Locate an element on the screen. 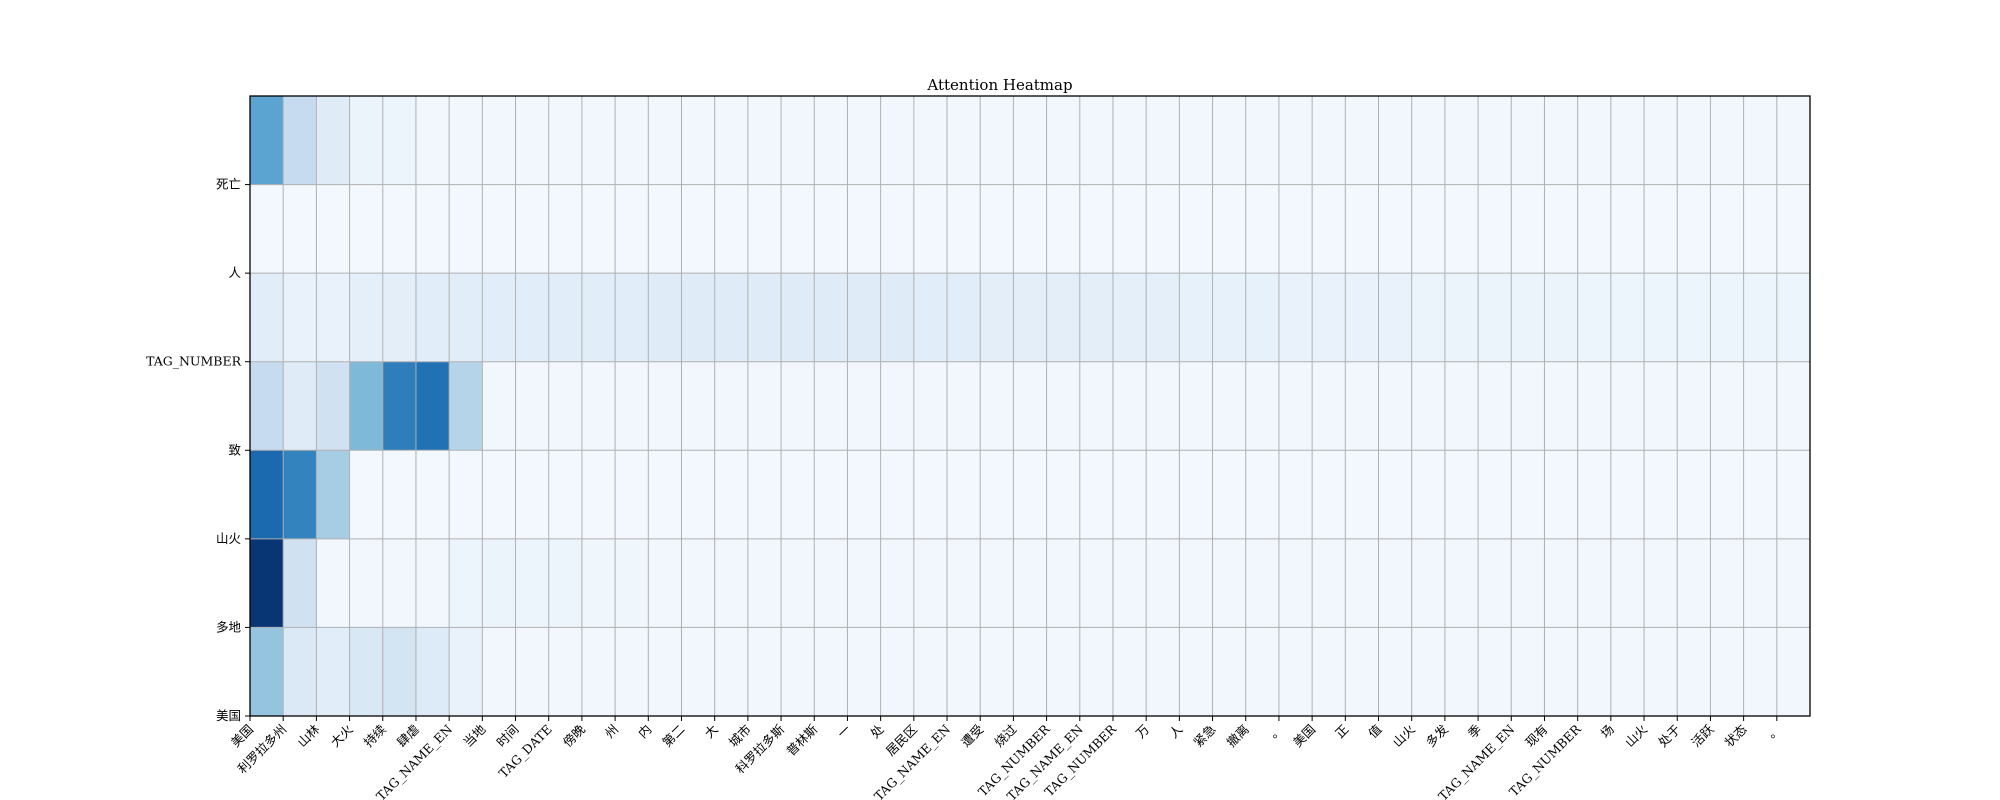  y-tick-label: 致 is located at coordinates (234, 449).